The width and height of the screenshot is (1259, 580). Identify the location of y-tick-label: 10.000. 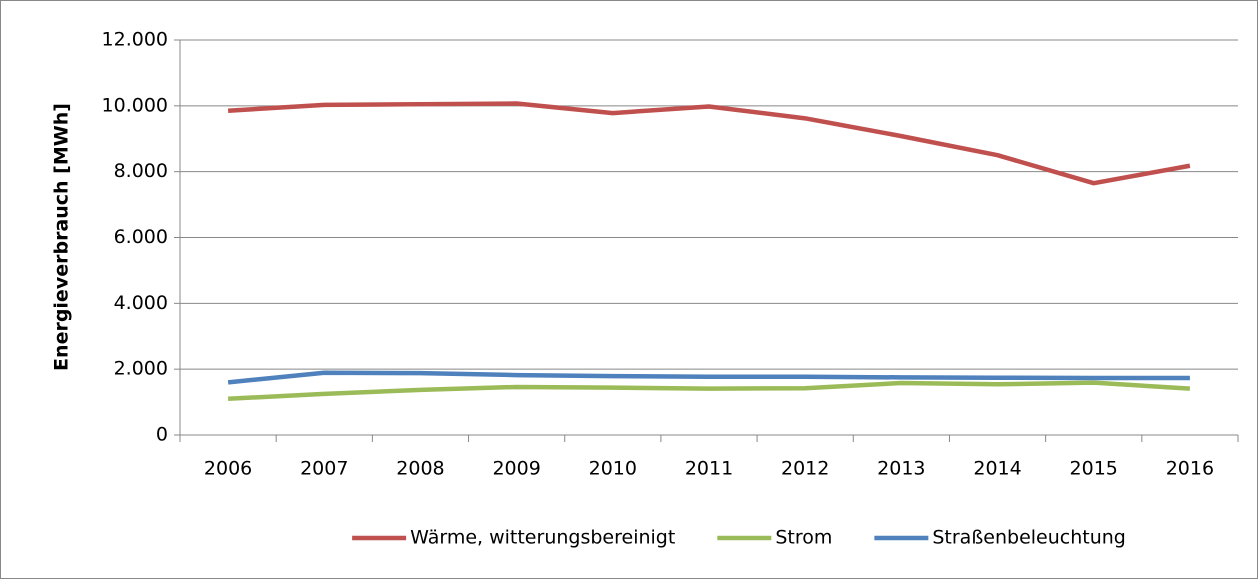
(135, 105).